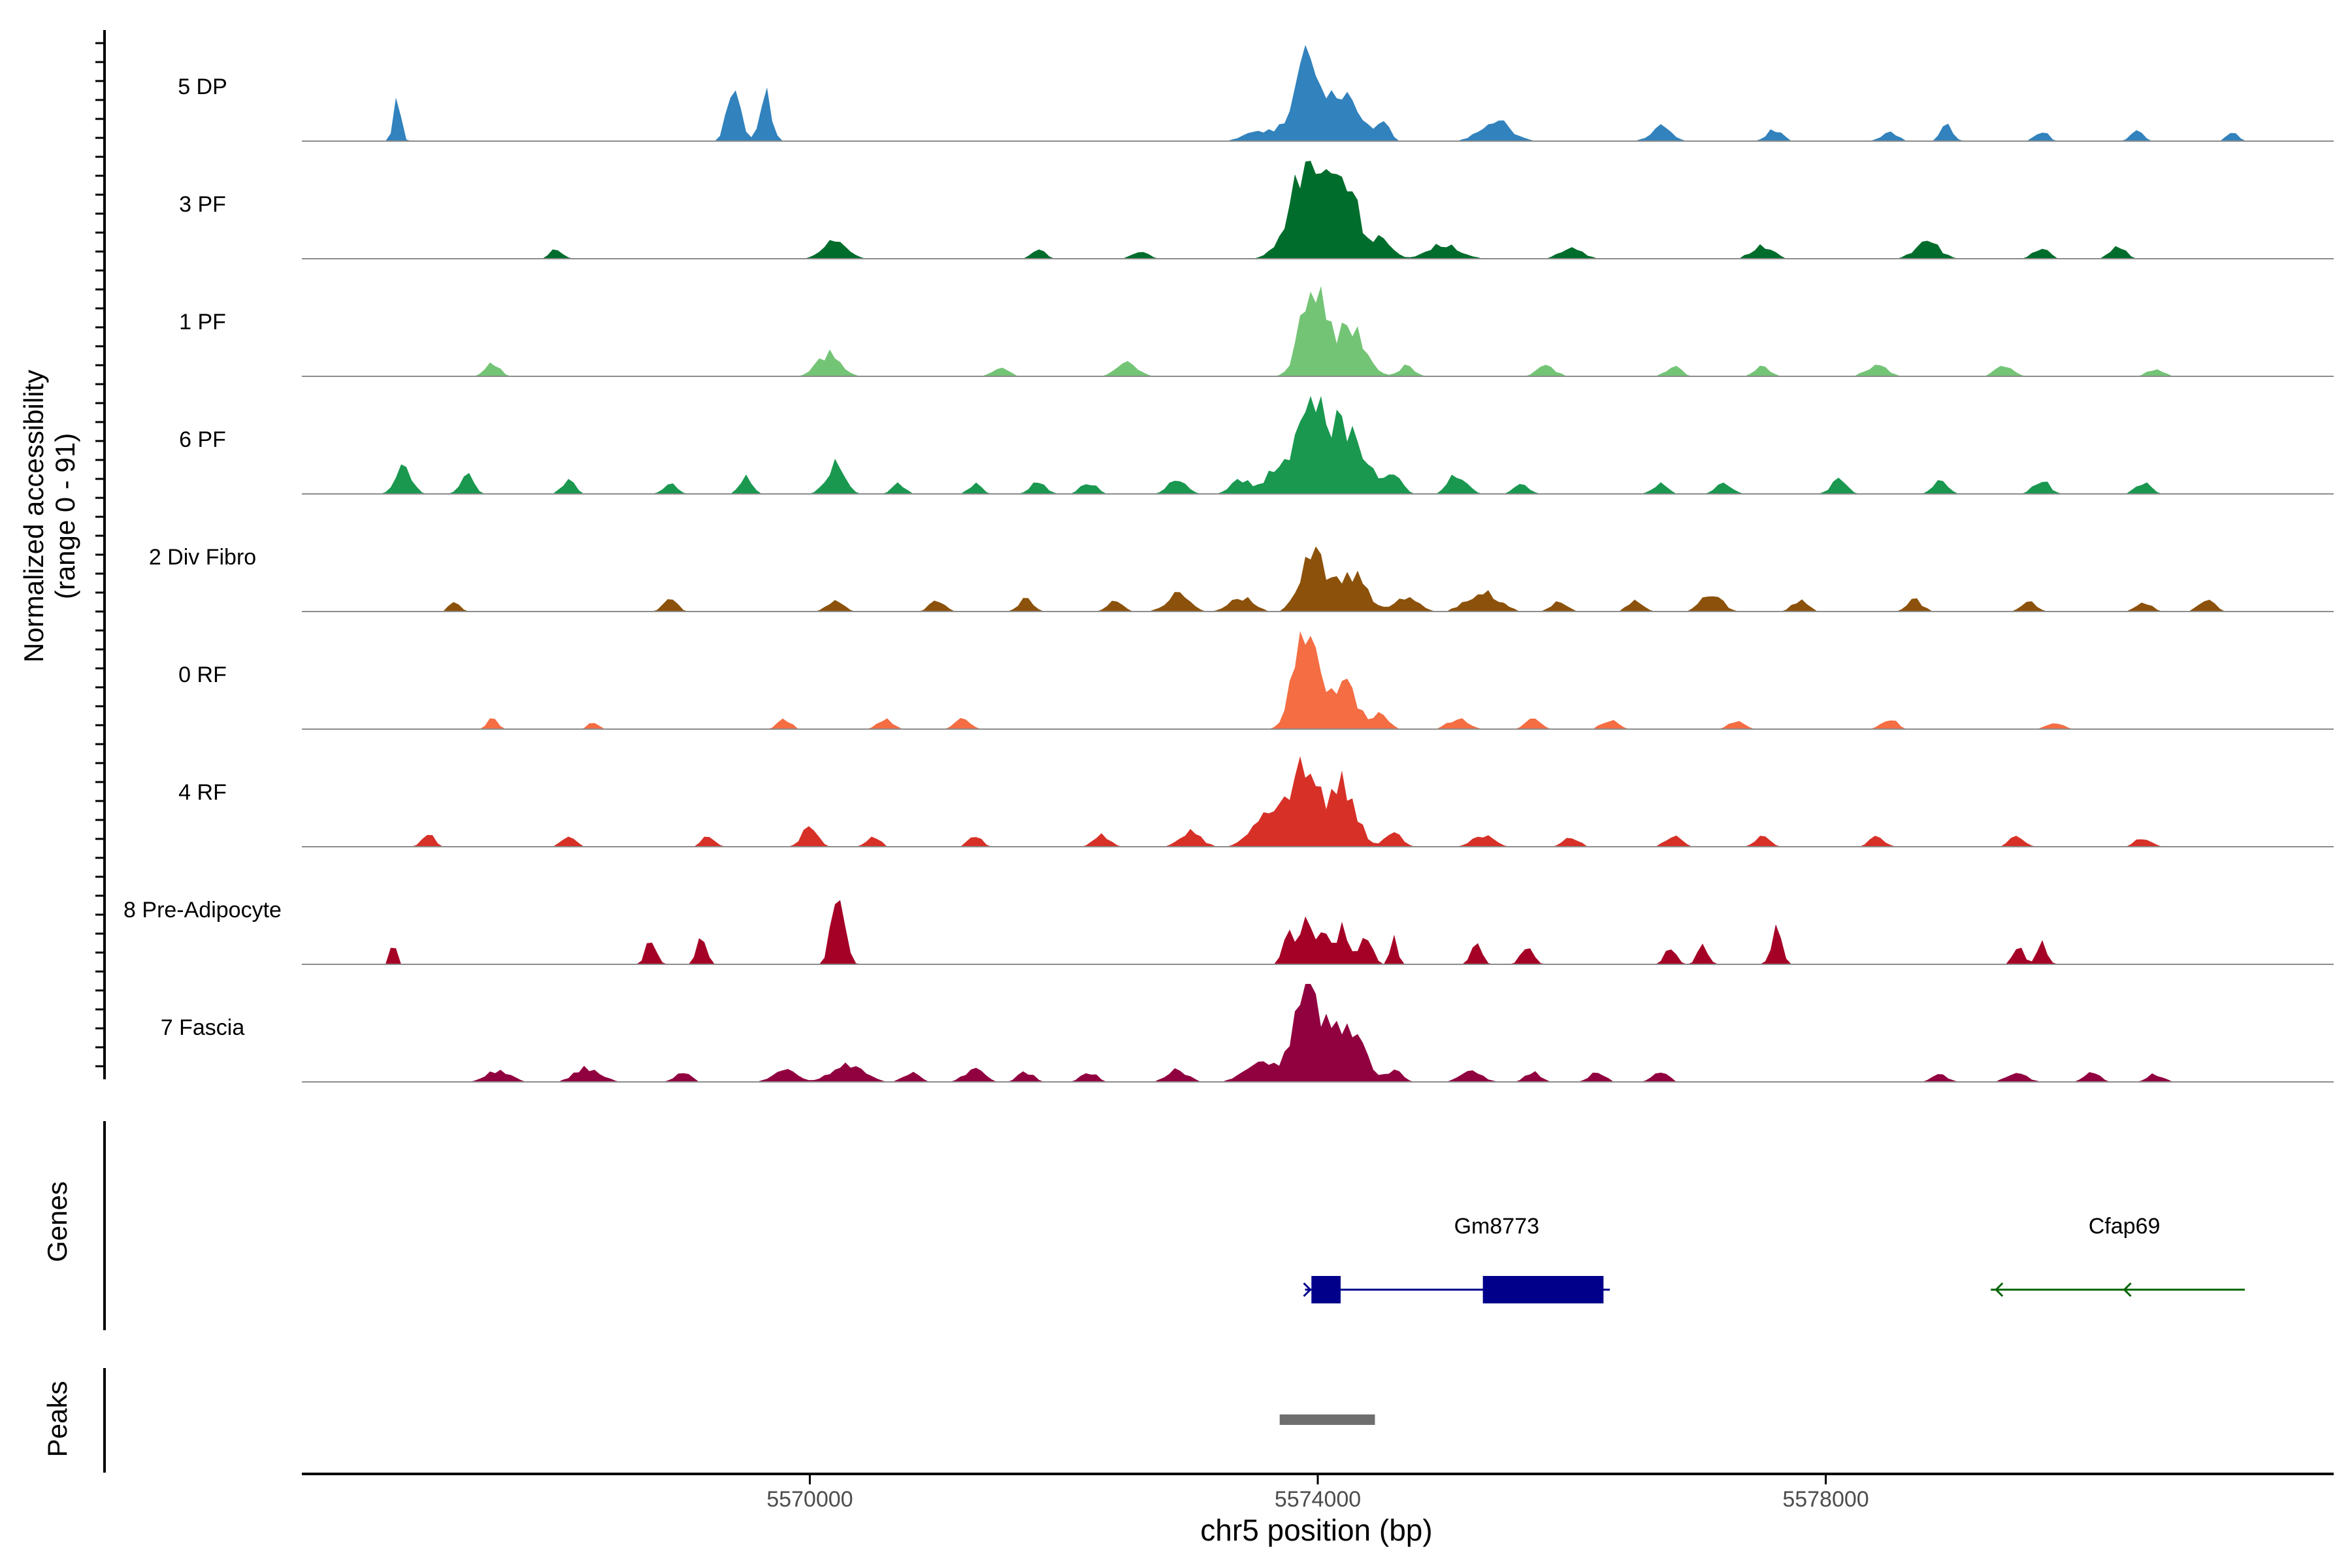 The width and height of the screenshot is (2352, 1568). Describe the element at coordinates (809, 1499) in the screenshot. I see `x-tick-label: 5570000` at that location.